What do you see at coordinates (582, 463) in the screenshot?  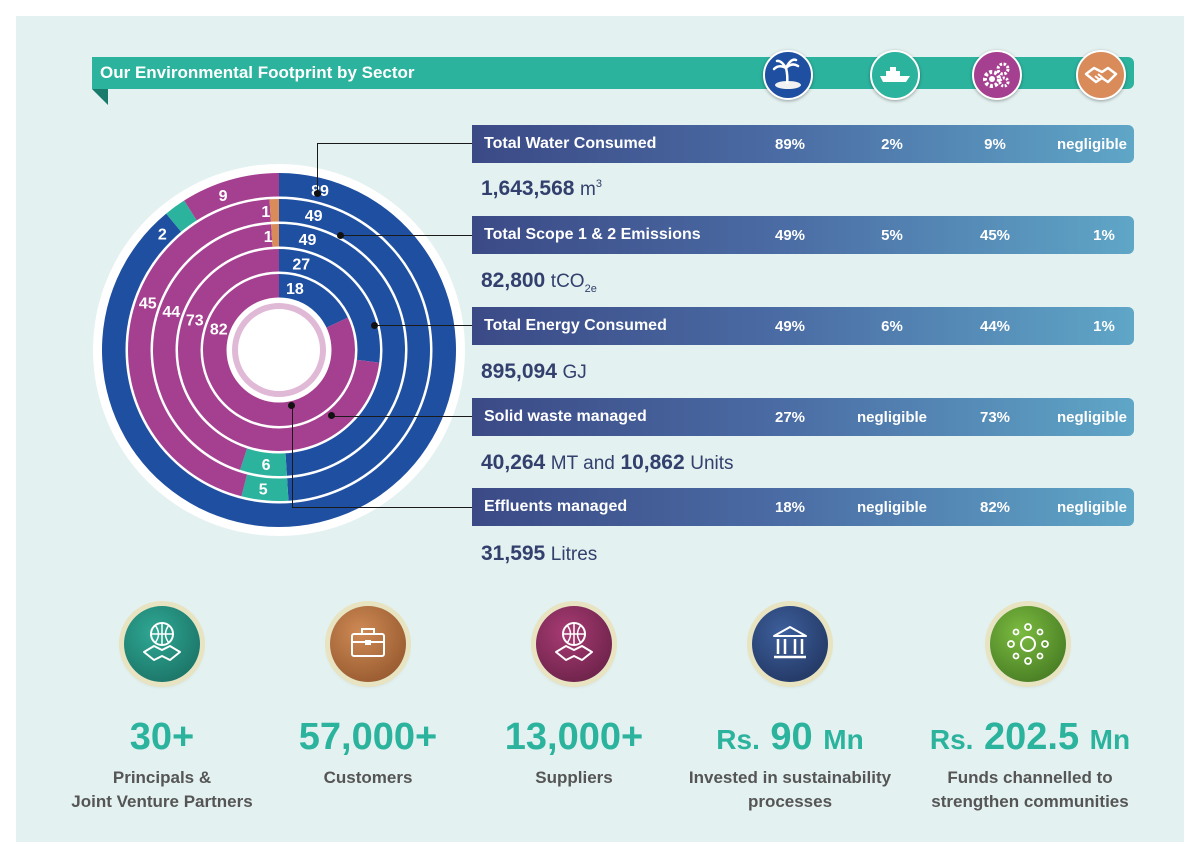 I see `value-unit: MT and` at bounding box center [582, 463].